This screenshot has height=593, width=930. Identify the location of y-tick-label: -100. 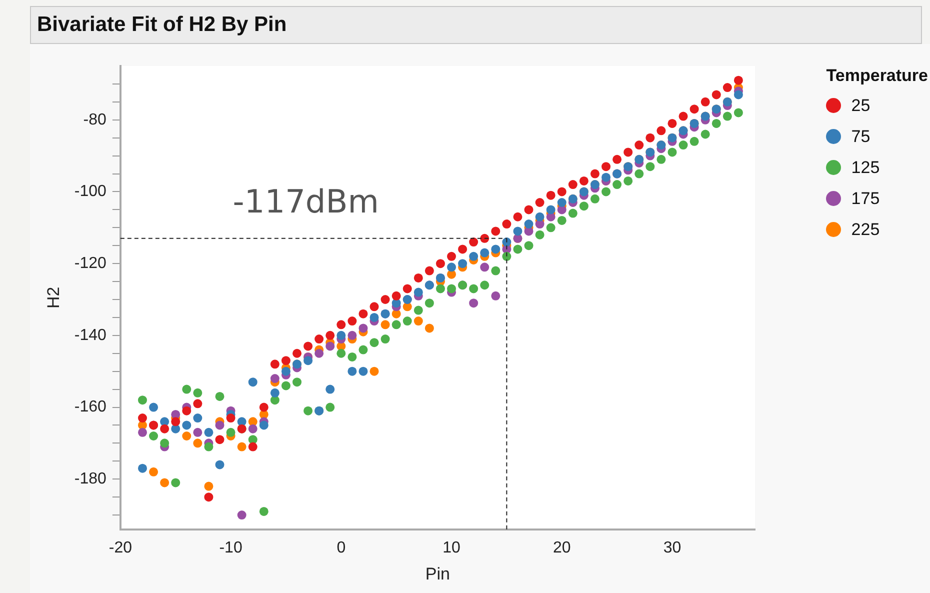
(90, 191).